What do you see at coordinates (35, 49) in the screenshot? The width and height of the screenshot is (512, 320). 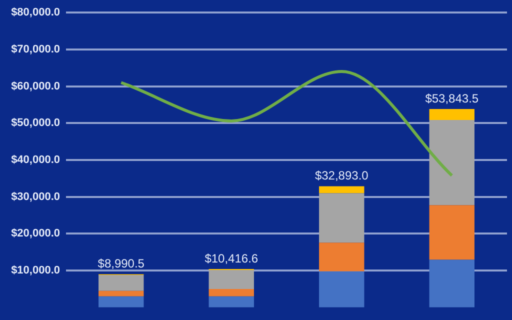 I see `y-tick-label: $70,000.0` at bounding box center [35, 49].